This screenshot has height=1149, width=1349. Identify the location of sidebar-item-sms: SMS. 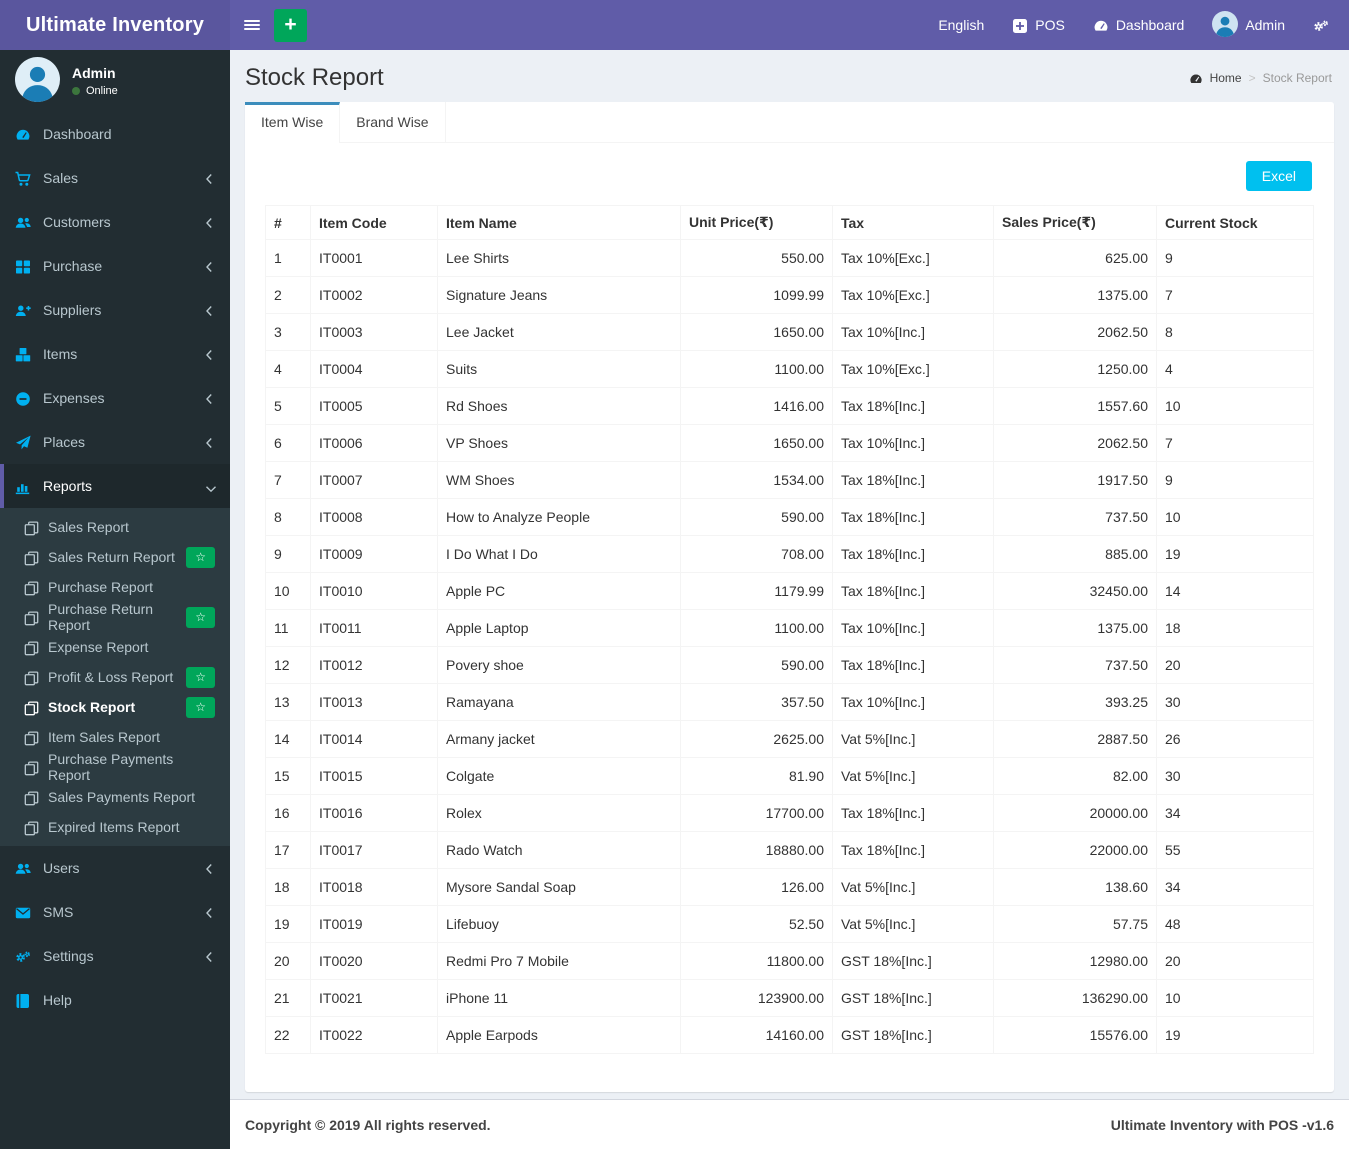
(115, 912).